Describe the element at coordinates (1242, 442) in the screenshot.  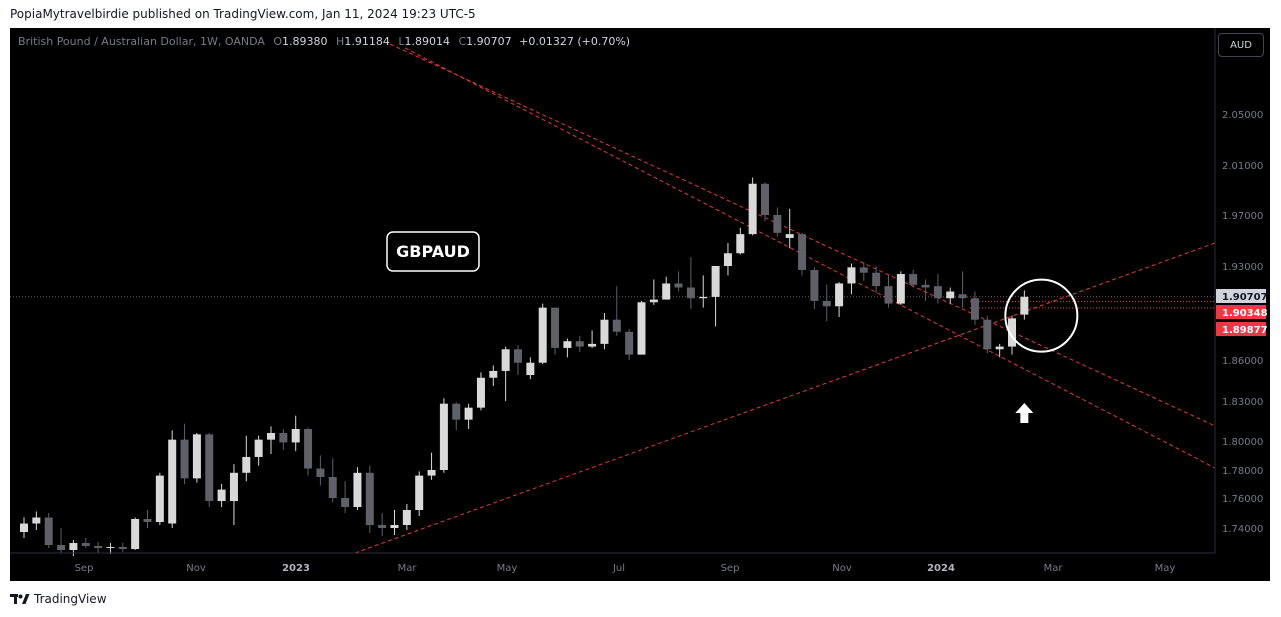
I see `price-tick-label: 1.80000` at that location.